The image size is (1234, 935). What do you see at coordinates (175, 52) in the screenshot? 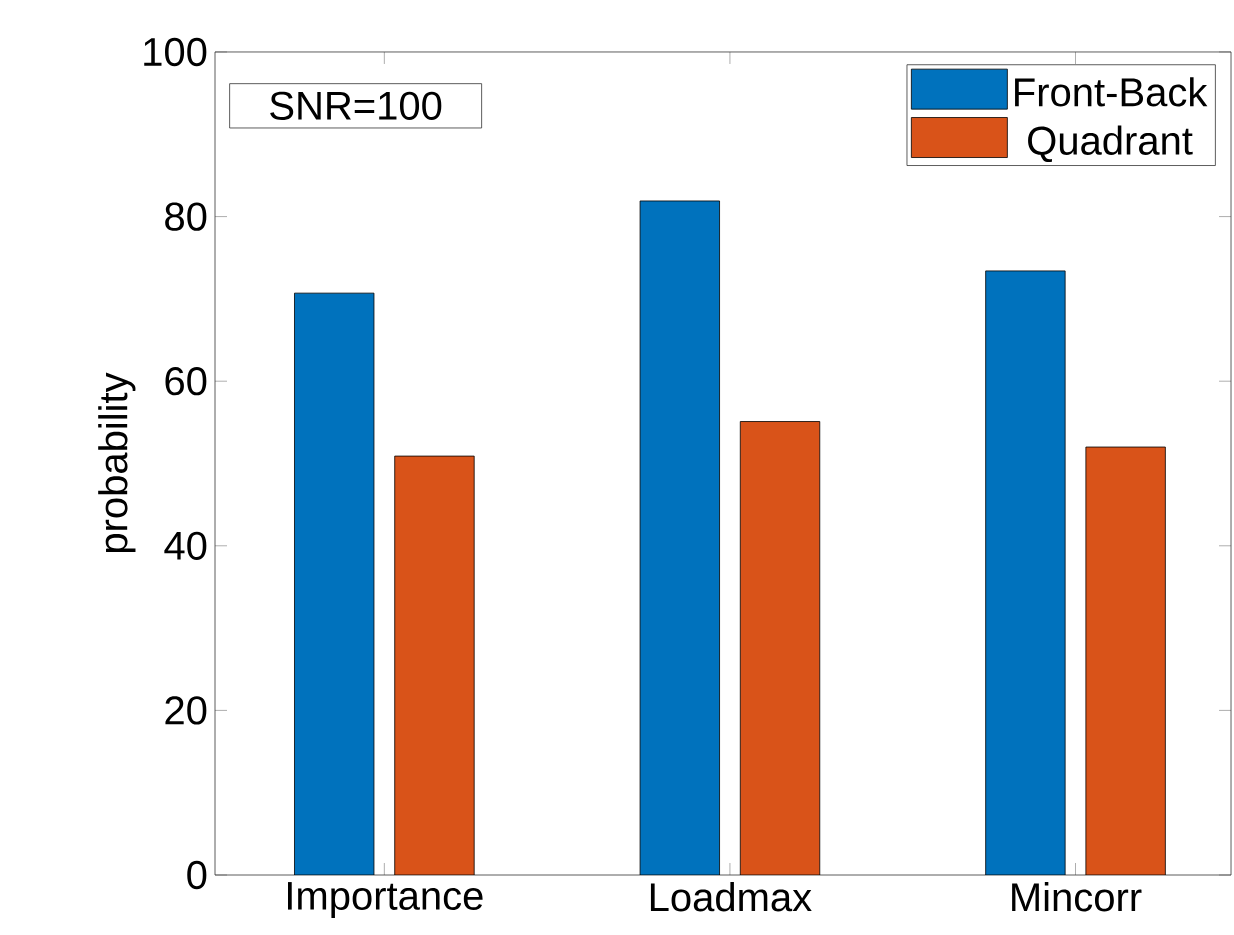
I see `y-tick-label: 100` at bounding box center [175, 52].